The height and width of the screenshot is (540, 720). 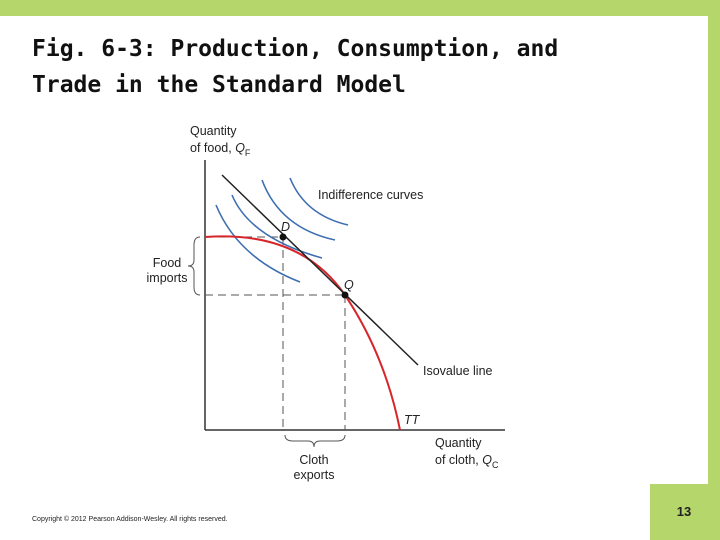 I want to click on top-bar, so click(x=360, y=8).